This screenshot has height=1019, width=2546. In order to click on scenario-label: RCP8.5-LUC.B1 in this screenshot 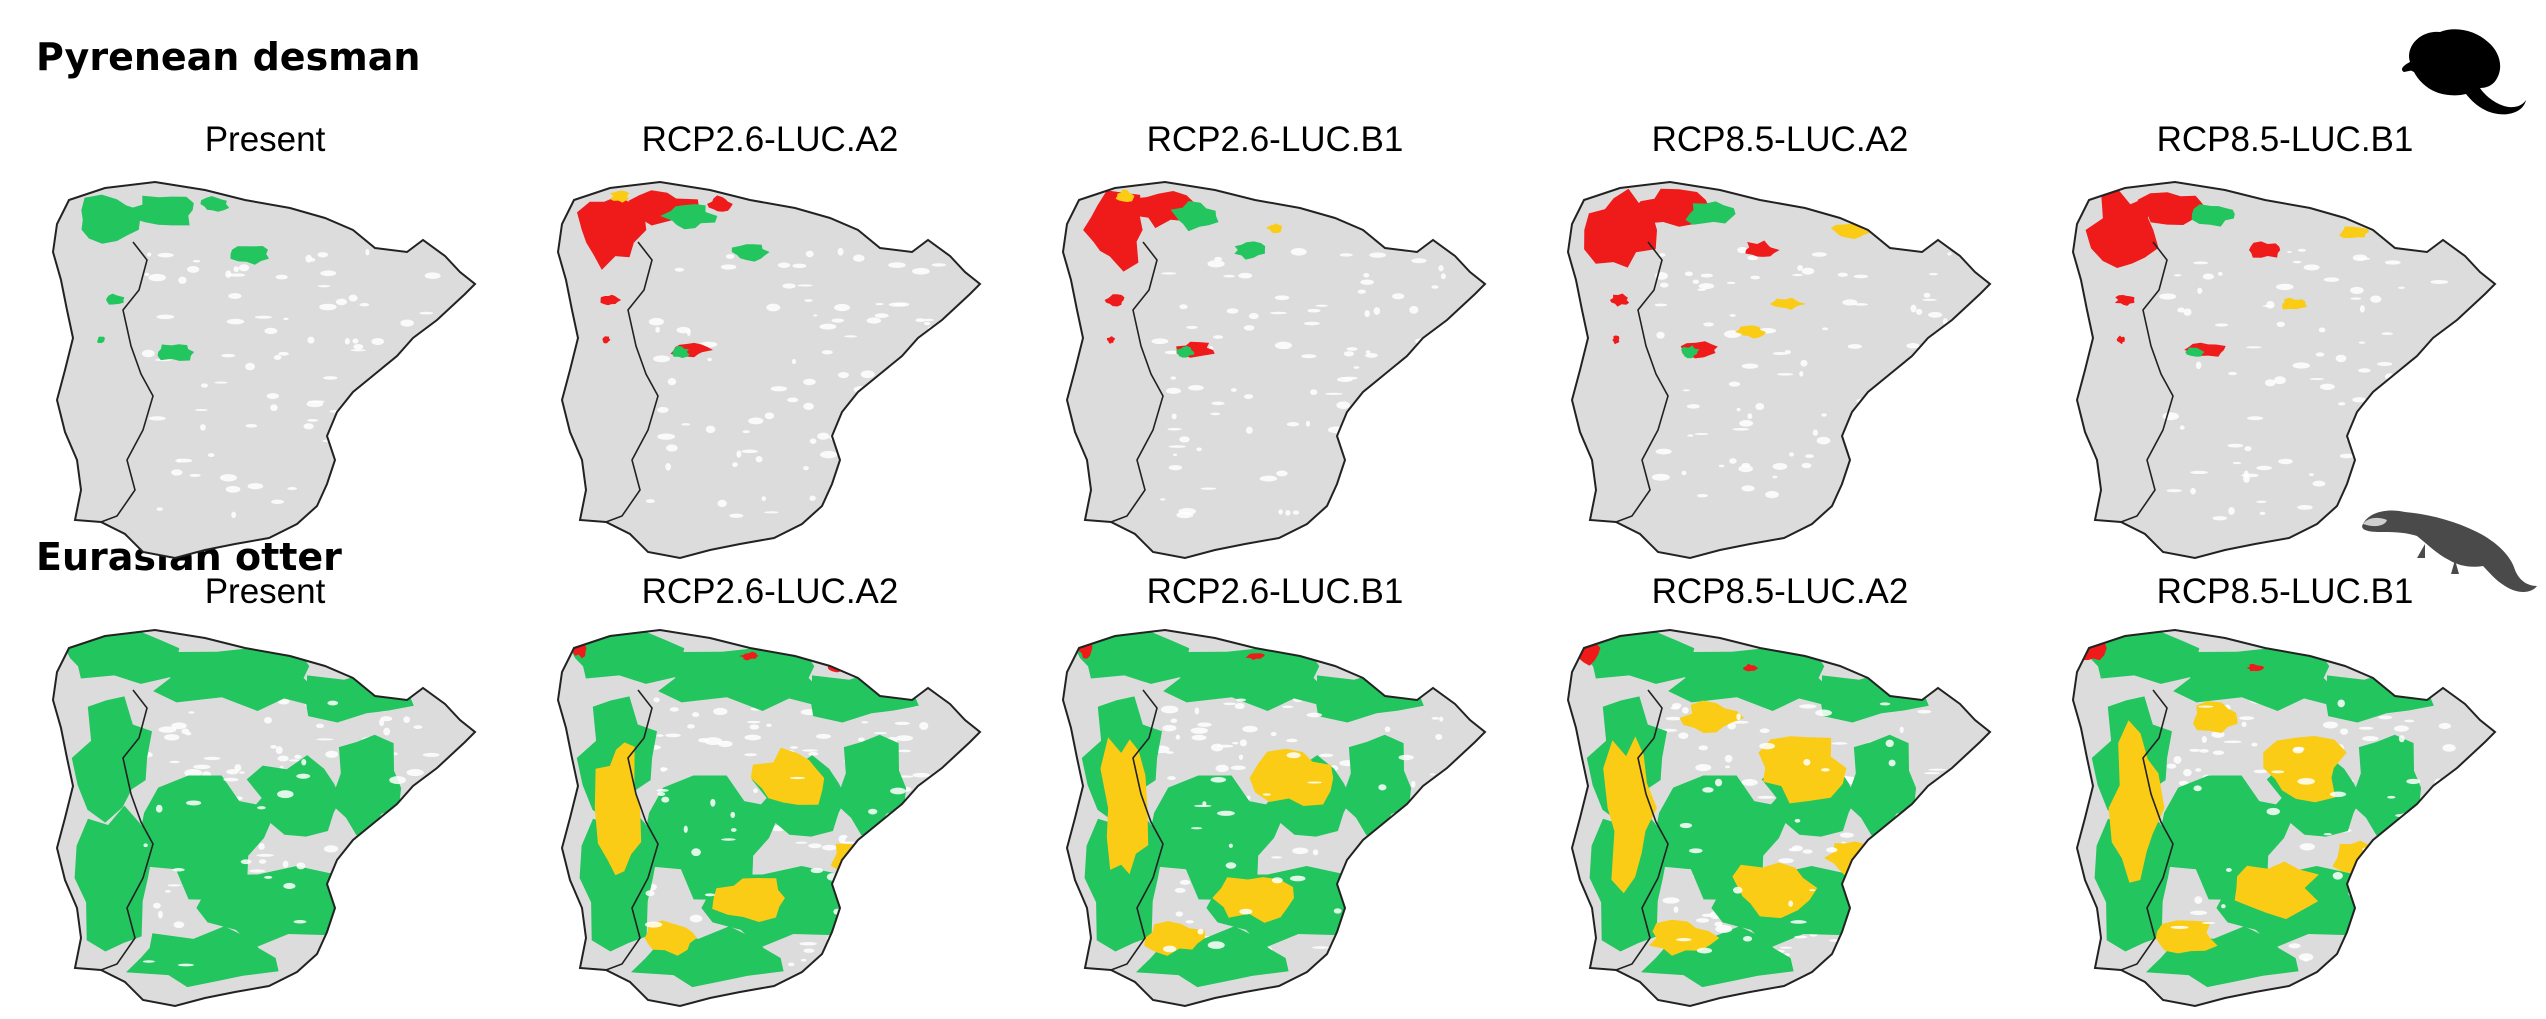, I will do `click(2285, 591)`.